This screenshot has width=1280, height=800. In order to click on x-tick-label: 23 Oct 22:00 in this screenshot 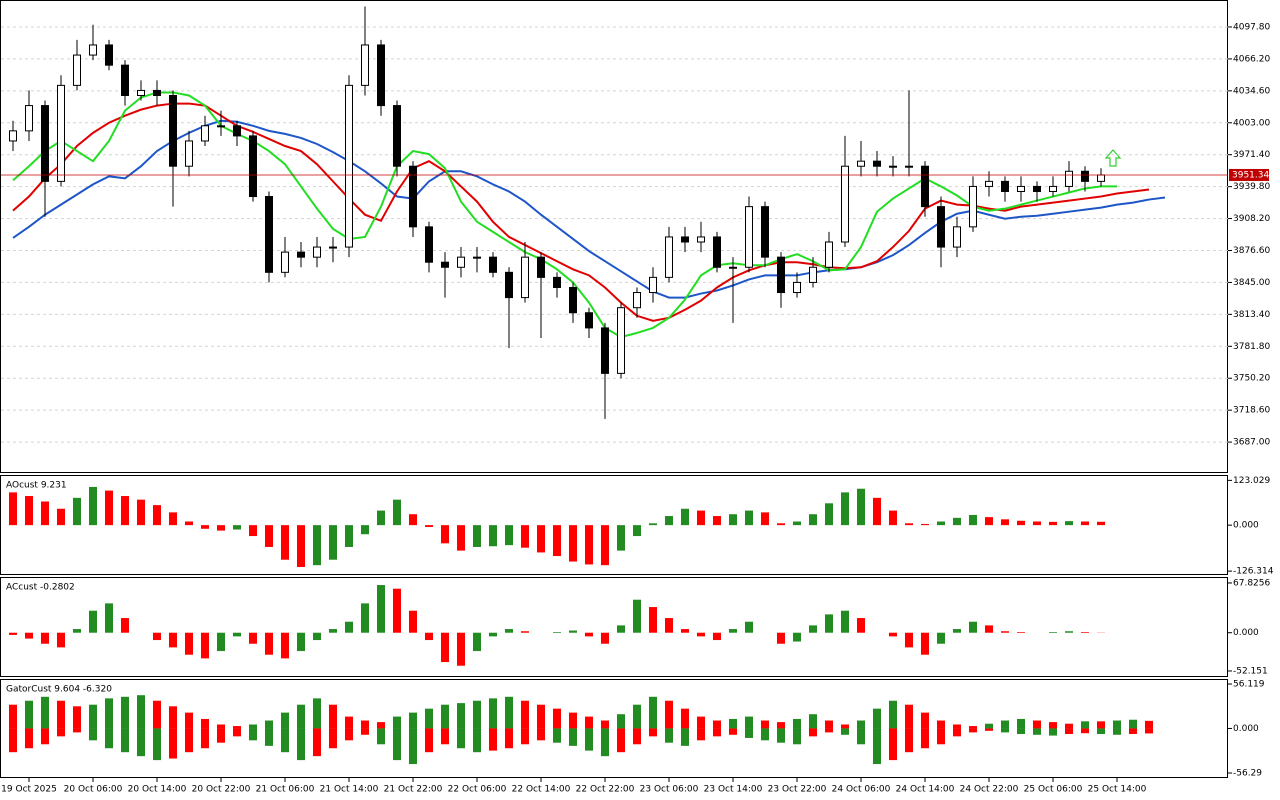, I will do `click(797, 790)`.